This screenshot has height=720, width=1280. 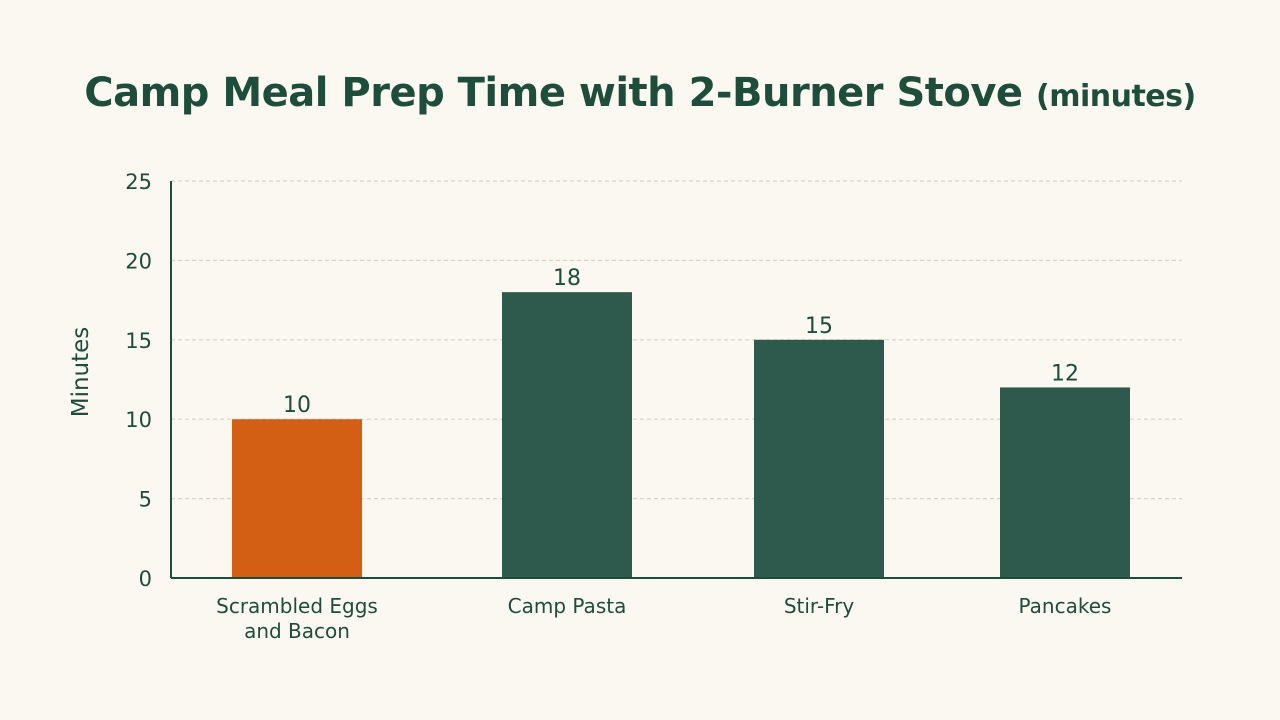 I want to click on bar-value-label: 10, so click(x=297, y=405).